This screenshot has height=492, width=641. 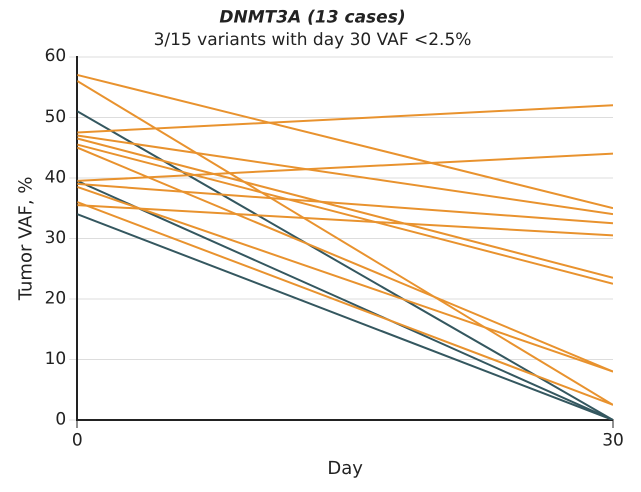 I want to click on x-axis-title: Day, so click(x=345, y=468).